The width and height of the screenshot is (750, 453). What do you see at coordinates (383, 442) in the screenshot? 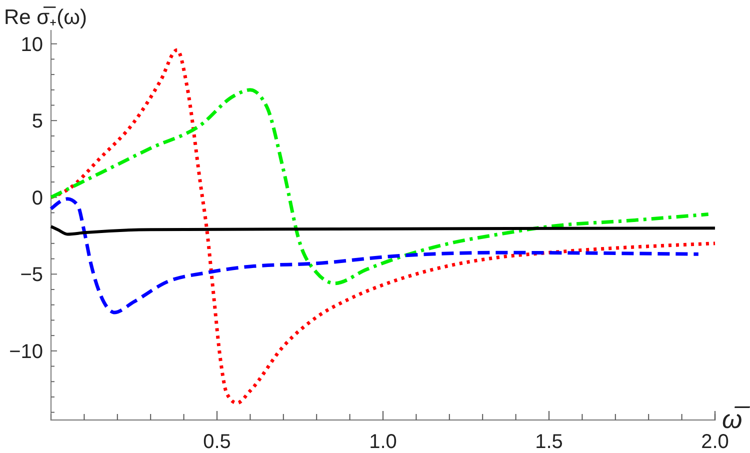
I see `x-tick-label: 1.0` at bounding box center [383, 442].